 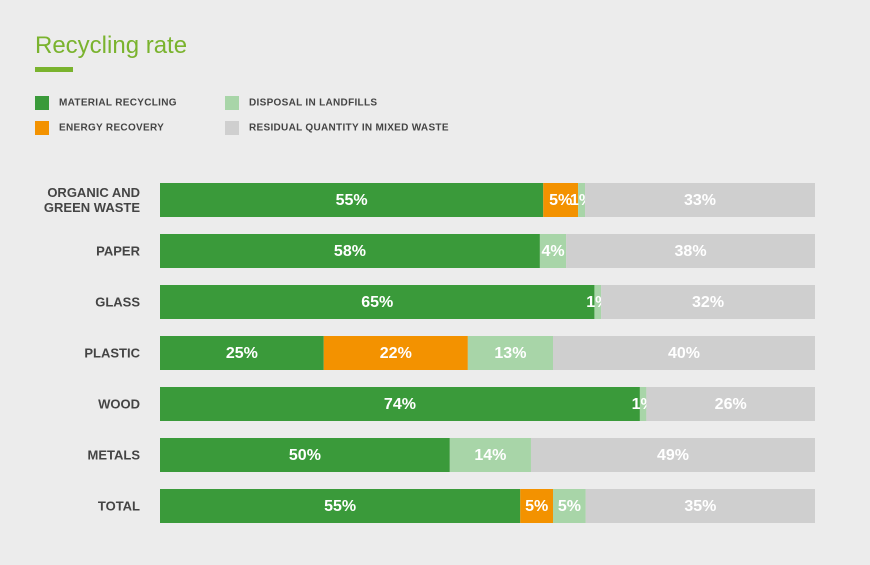 I want to click on data-label: 40%, so click(x=684, y=353).